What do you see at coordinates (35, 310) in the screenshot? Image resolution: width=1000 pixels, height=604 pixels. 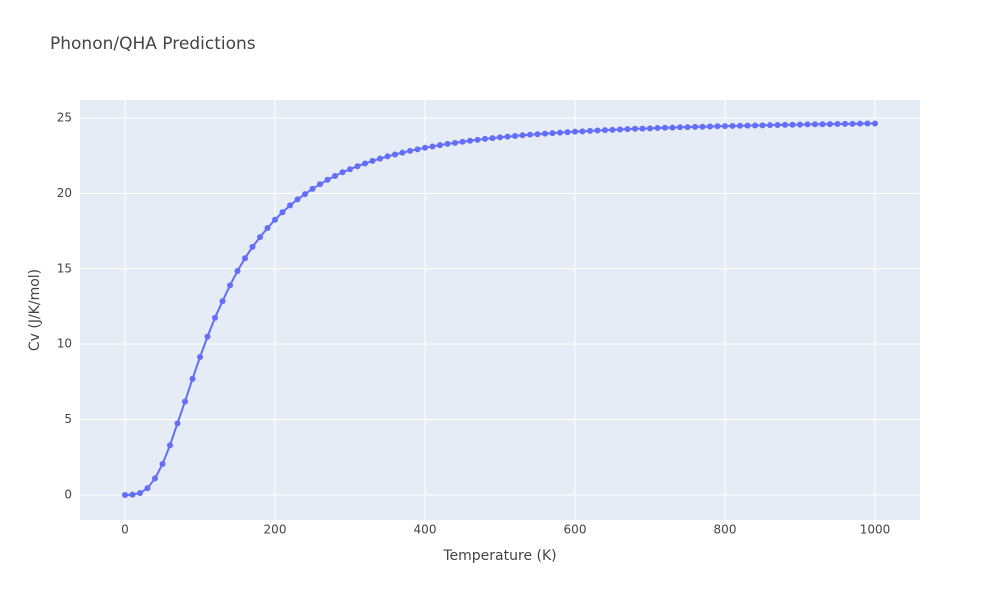 I see `y-axis-title: Cv (J/K/mol)` at bounding box center [35, 310].